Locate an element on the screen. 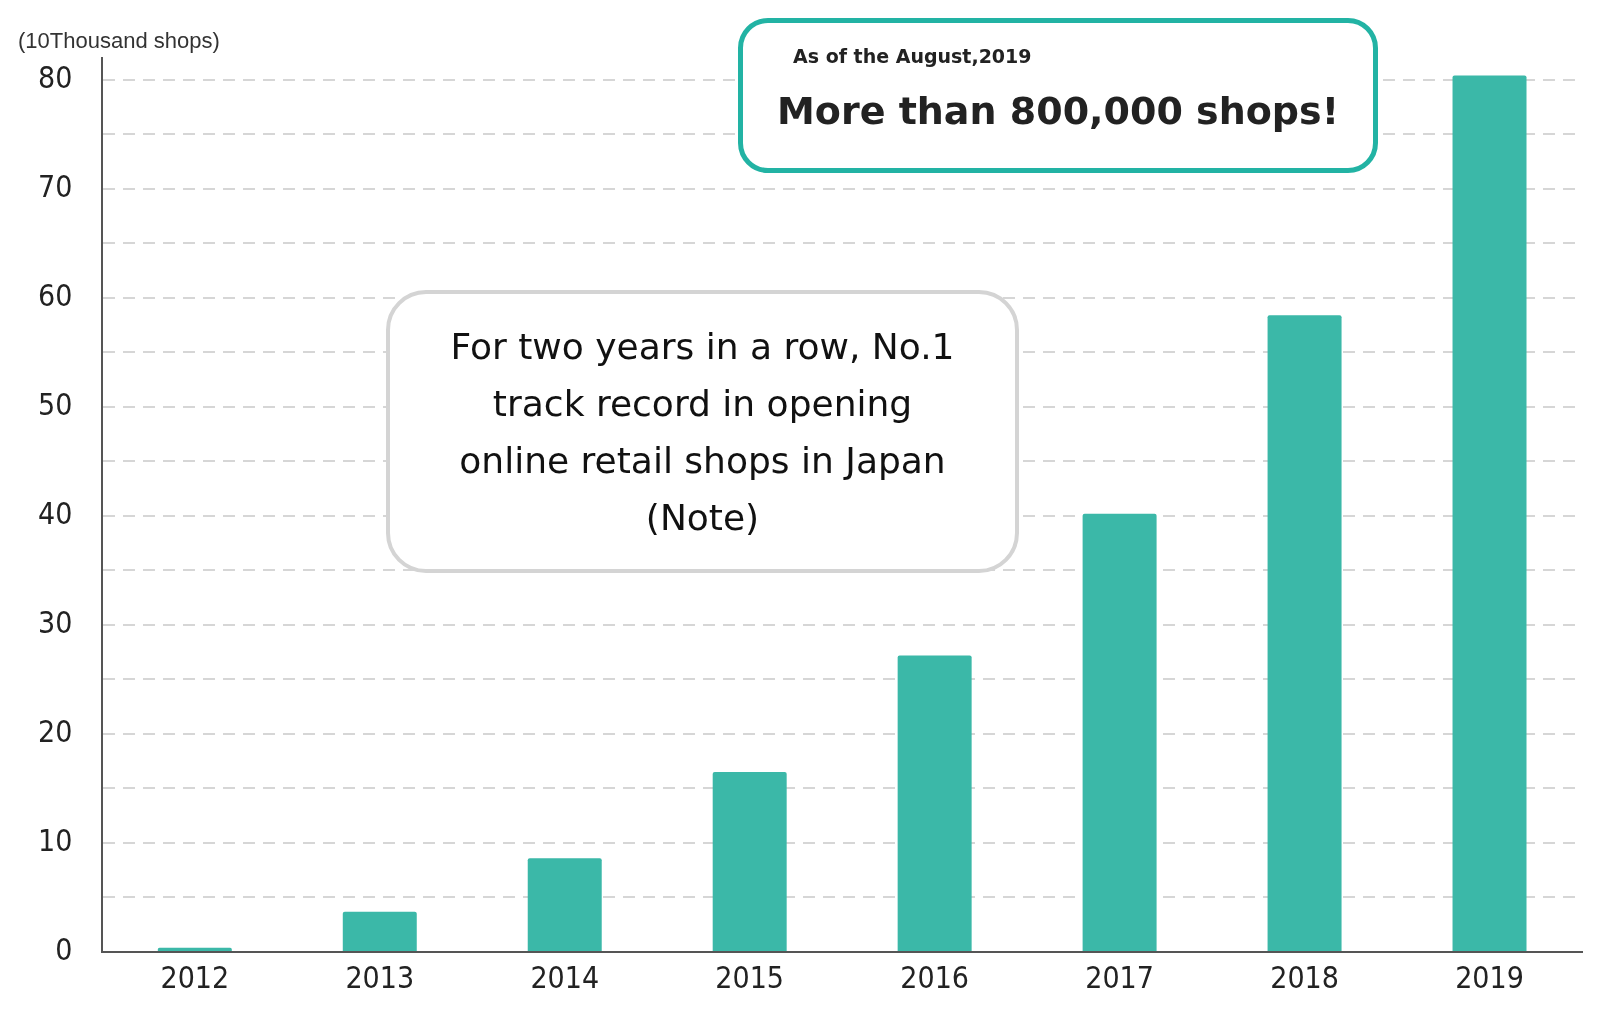 The height and width of the screenshot is (1015, 1600). y-axis-title: (10Thousand shops) is located at coordinates (119, 41).